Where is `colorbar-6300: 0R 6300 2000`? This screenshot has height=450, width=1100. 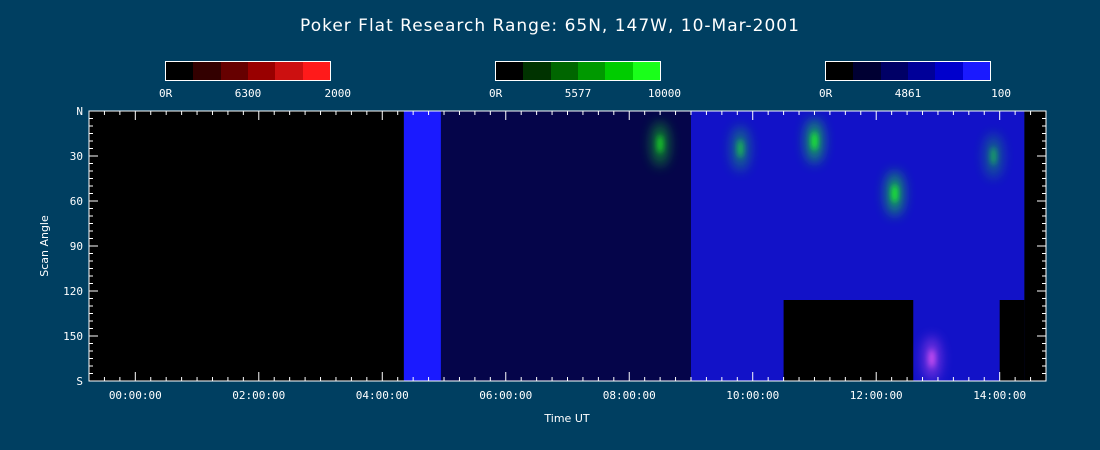 colorbar-6300: 0R 6300 2000 is located at coordinates (255, 81).